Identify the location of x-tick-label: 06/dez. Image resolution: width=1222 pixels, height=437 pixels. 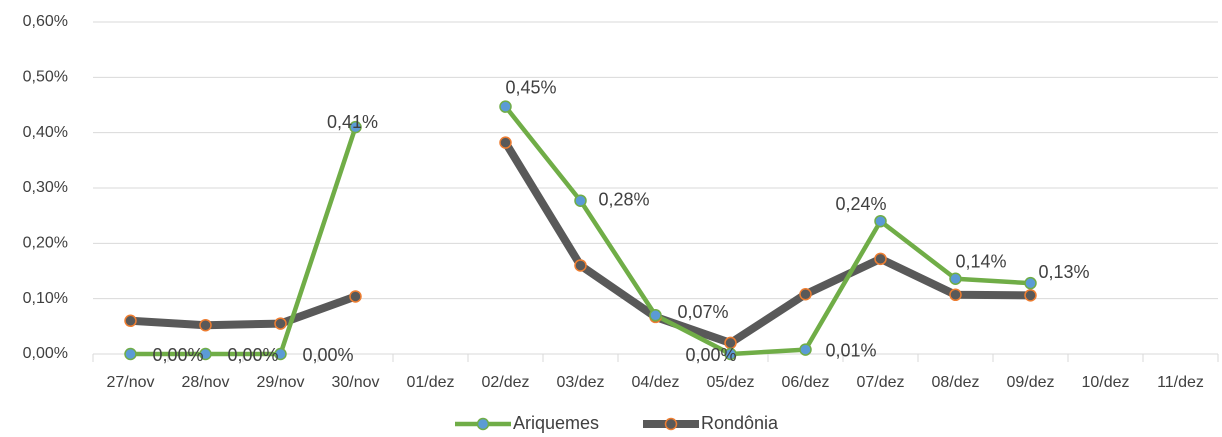
(805, 382).